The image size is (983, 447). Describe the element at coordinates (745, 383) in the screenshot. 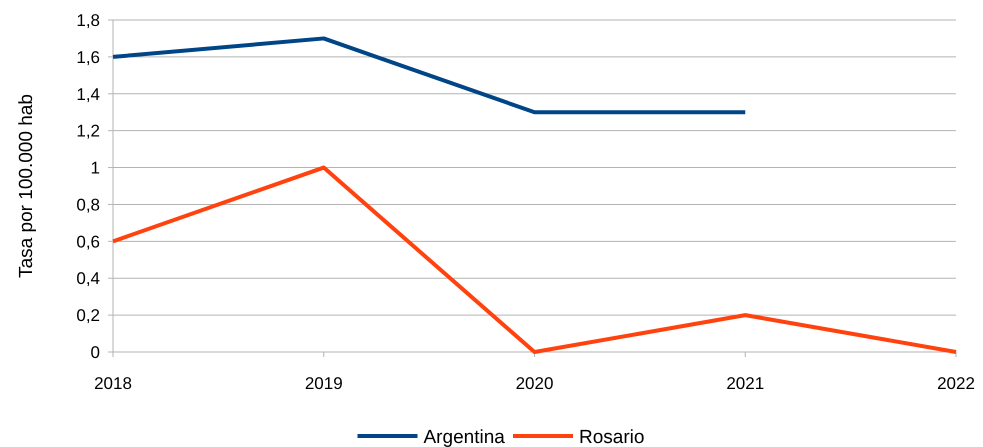

I see `x-tick-label: 2021` at that location.